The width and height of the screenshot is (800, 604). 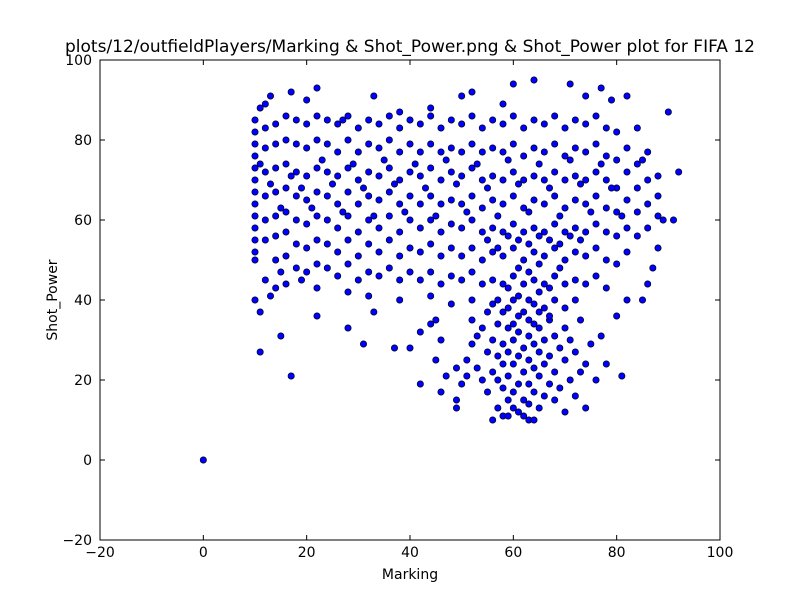 I want to click on y-tick-label: −20, so click(x=77, y=541).